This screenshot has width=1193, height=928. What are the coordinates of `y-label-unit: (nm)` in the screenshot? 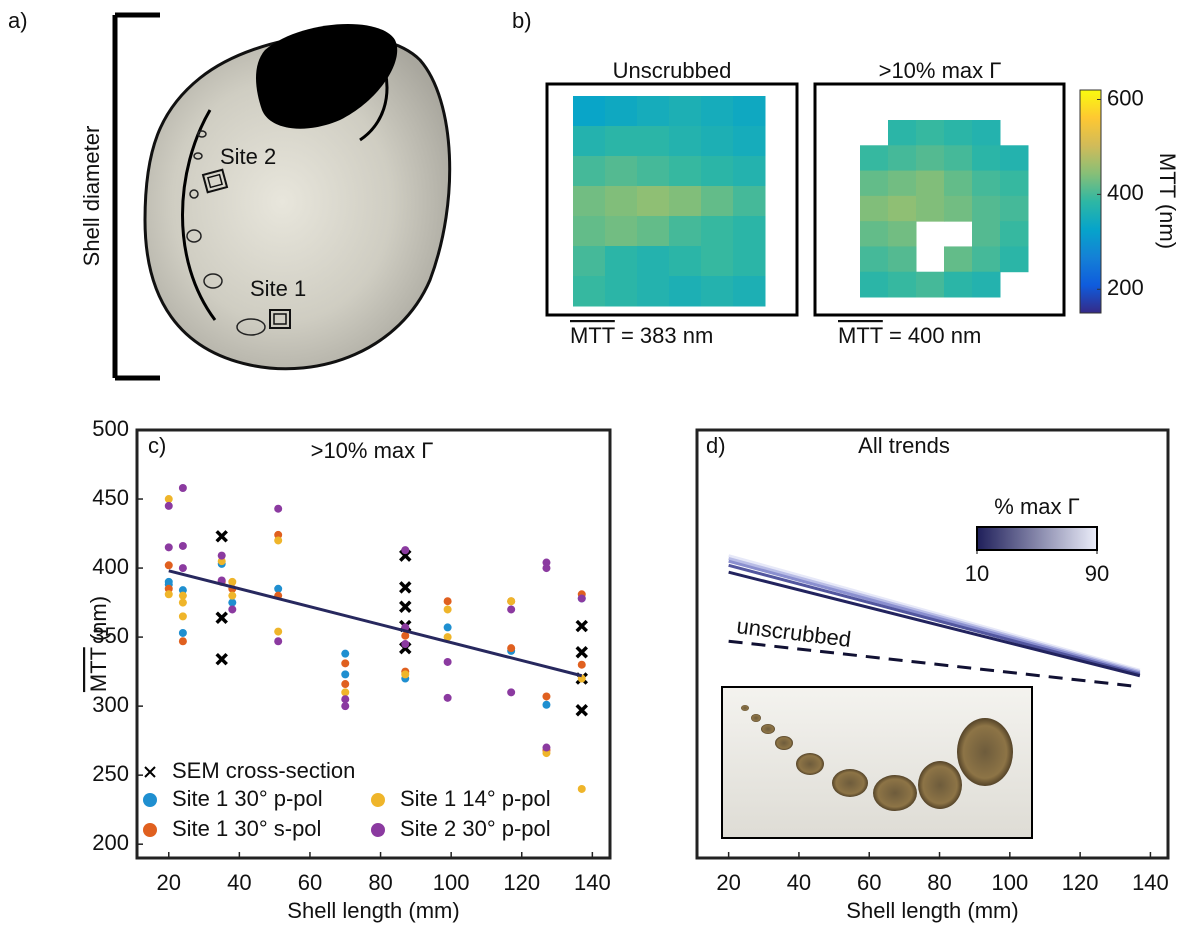 It's located at (98, 618).